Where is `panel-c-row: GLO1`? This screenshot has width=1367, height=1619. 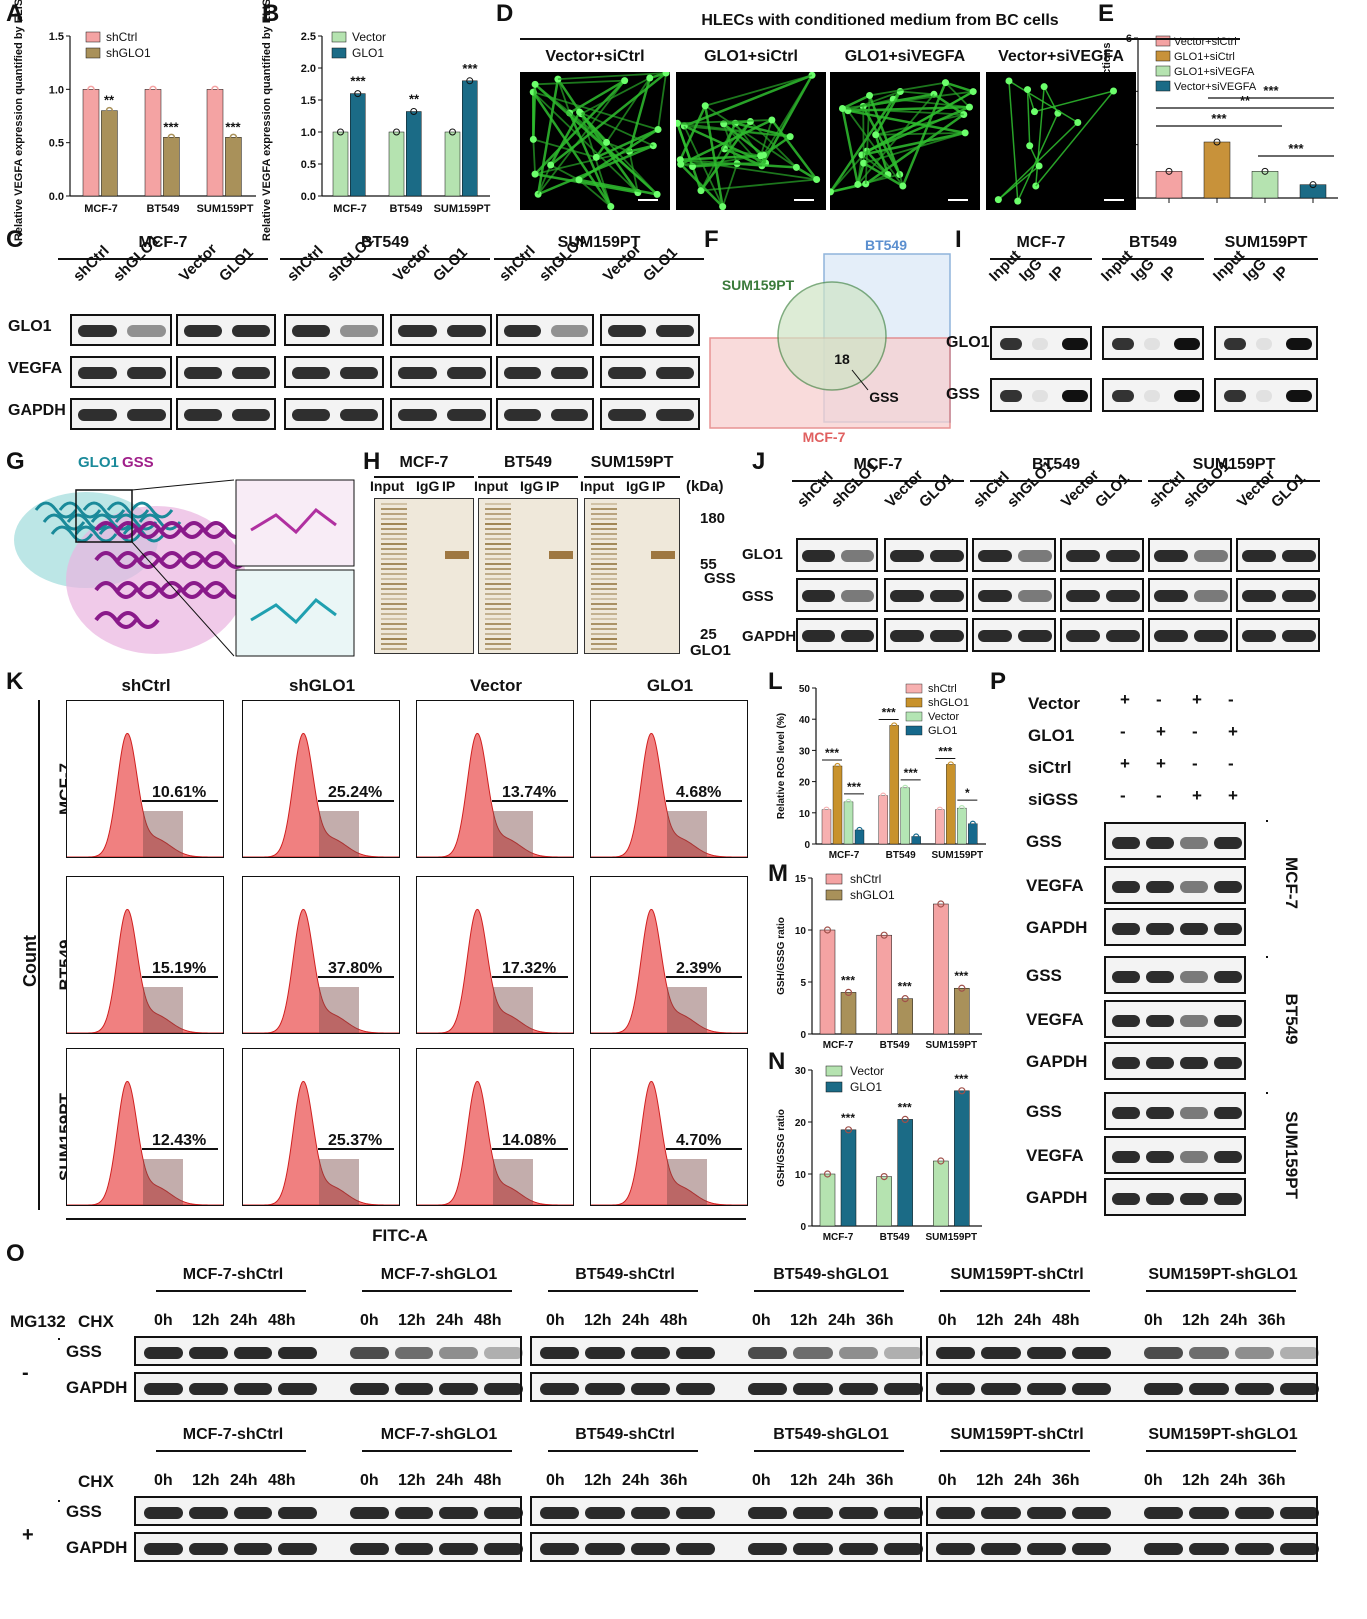 panel-c-row: GLO1 is located at coordinates (30, 326).